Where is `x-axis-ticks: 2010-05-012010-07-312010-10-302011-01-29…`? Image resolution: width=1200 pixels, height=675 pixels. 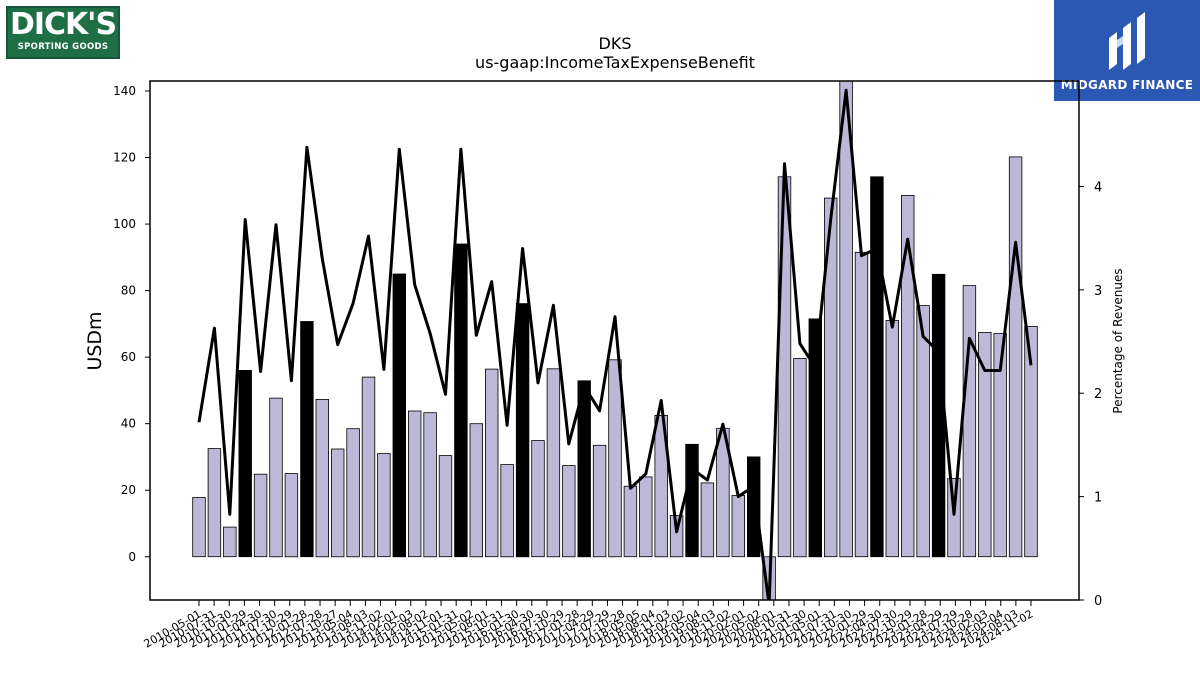 x-axis-ticks: 2010-05-012010-07-312010-10-302011-01-29… is located at coordinates (589, 625).